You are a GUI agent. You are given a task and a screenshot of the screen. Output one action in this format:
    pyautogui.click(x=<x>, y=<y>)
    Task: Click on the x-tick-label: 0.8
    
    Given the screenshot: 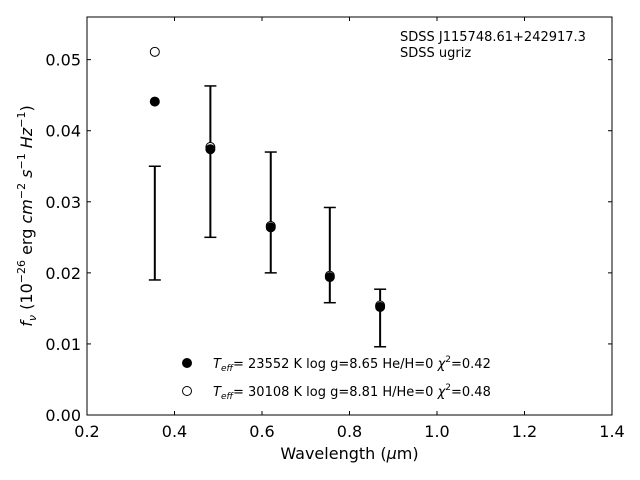 What is the action you would take?
    pyautogui.click(x=349, y=431)
    